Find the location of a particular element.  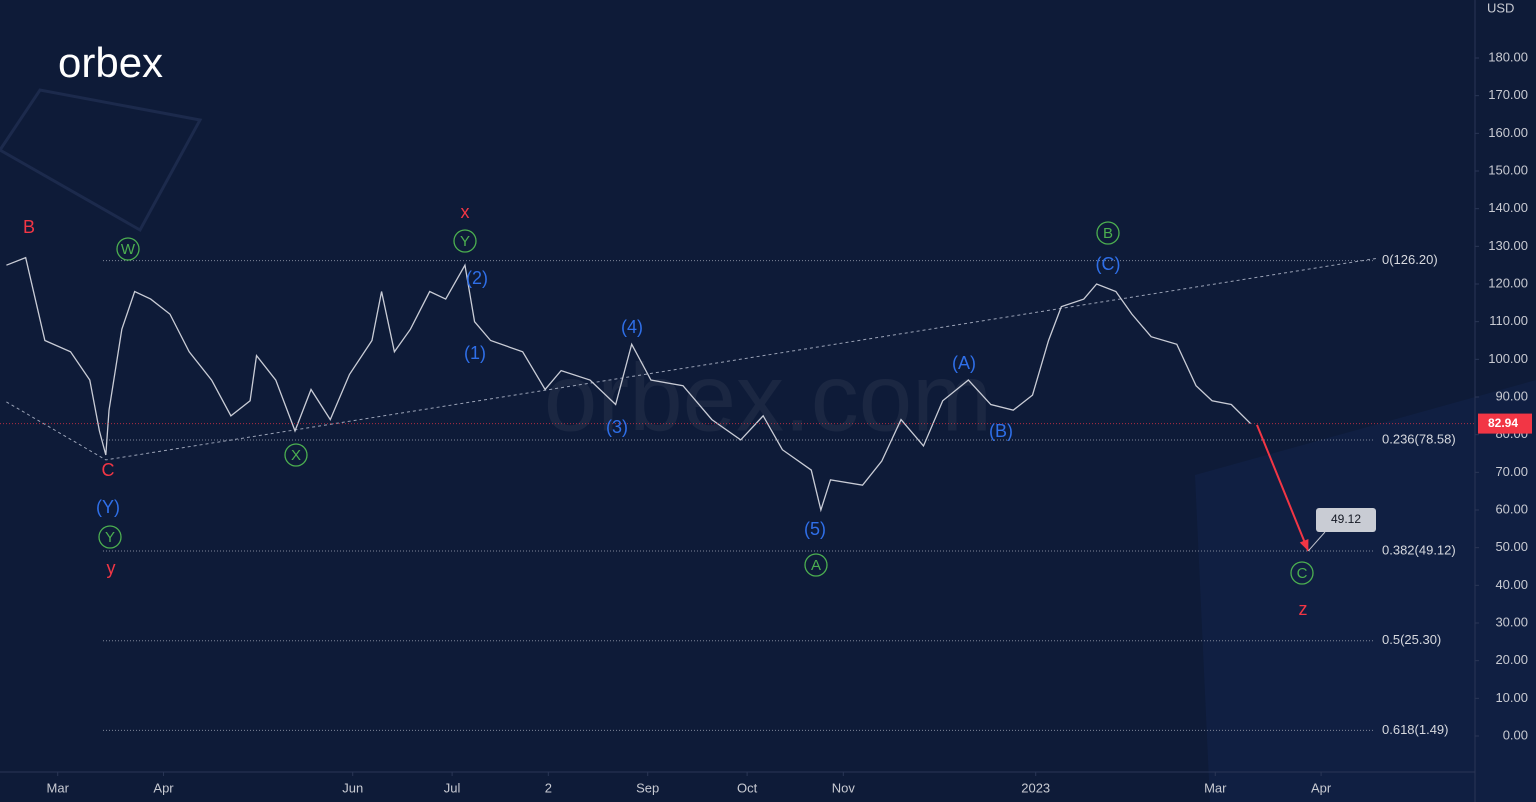

x-tick-label: Jun is located at coordinates (352, 787).